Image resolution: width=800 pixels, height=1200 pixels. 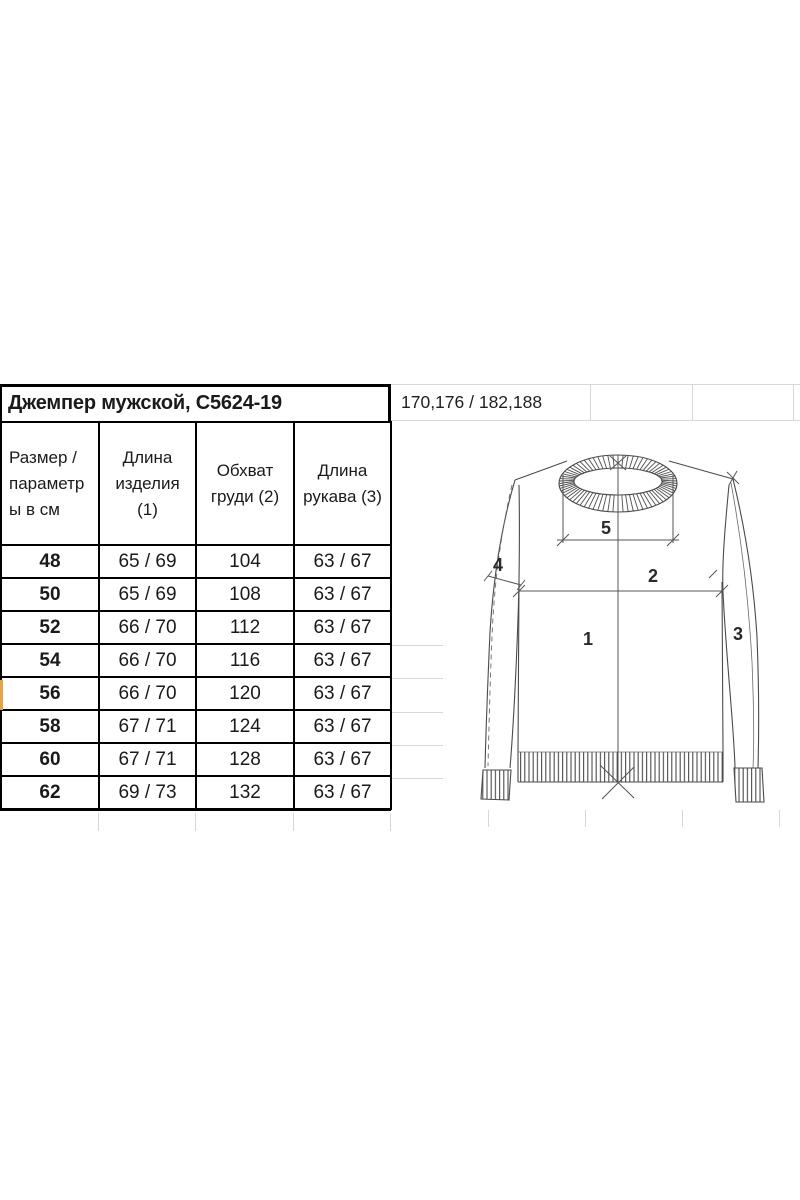 What do you see at coordinates (50, 759) in the screenshot?
I see `size-cell: 60` at bounding box center [50, 759].